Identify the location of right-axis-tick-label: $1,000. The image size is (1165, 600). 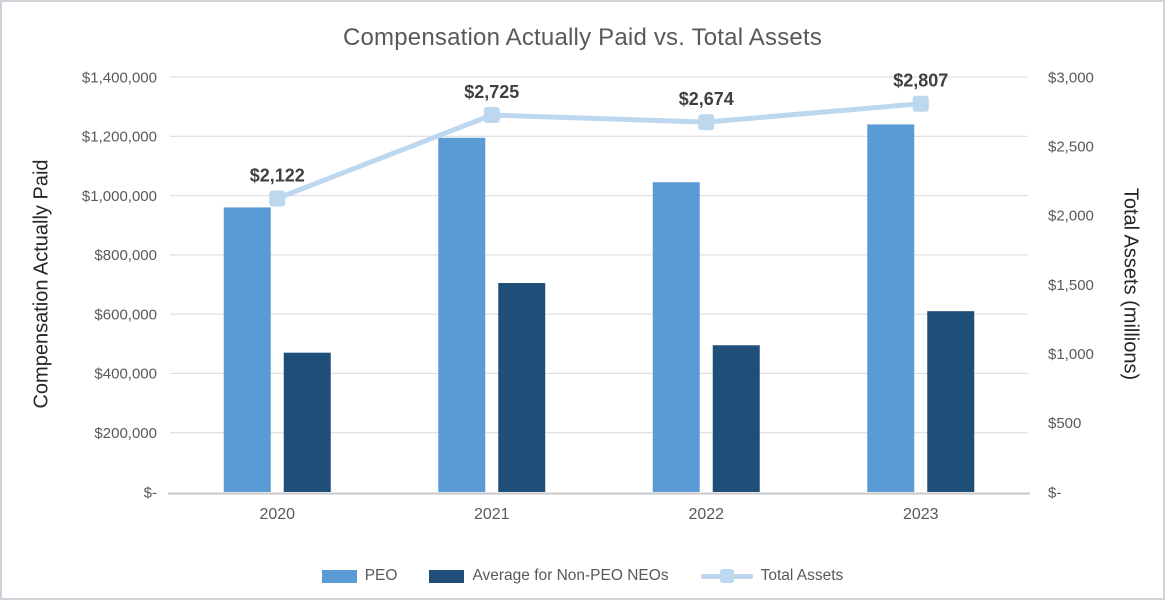
(1071, 354).